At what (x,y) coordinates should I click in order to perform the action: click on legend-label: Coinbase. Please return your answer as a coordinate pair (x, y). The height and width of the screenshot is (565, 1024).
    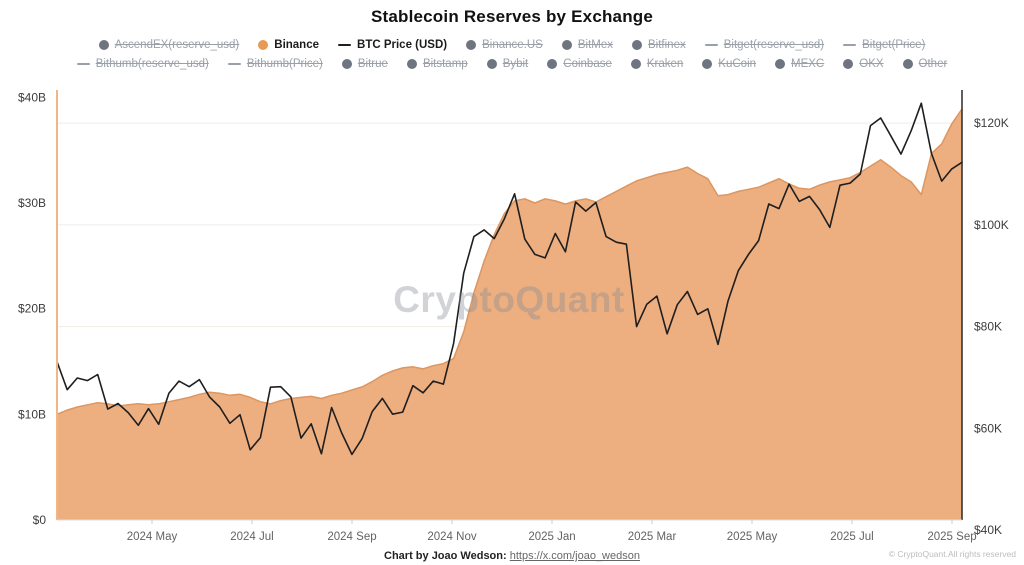
    Looking at the image, I should click on (587, 63).